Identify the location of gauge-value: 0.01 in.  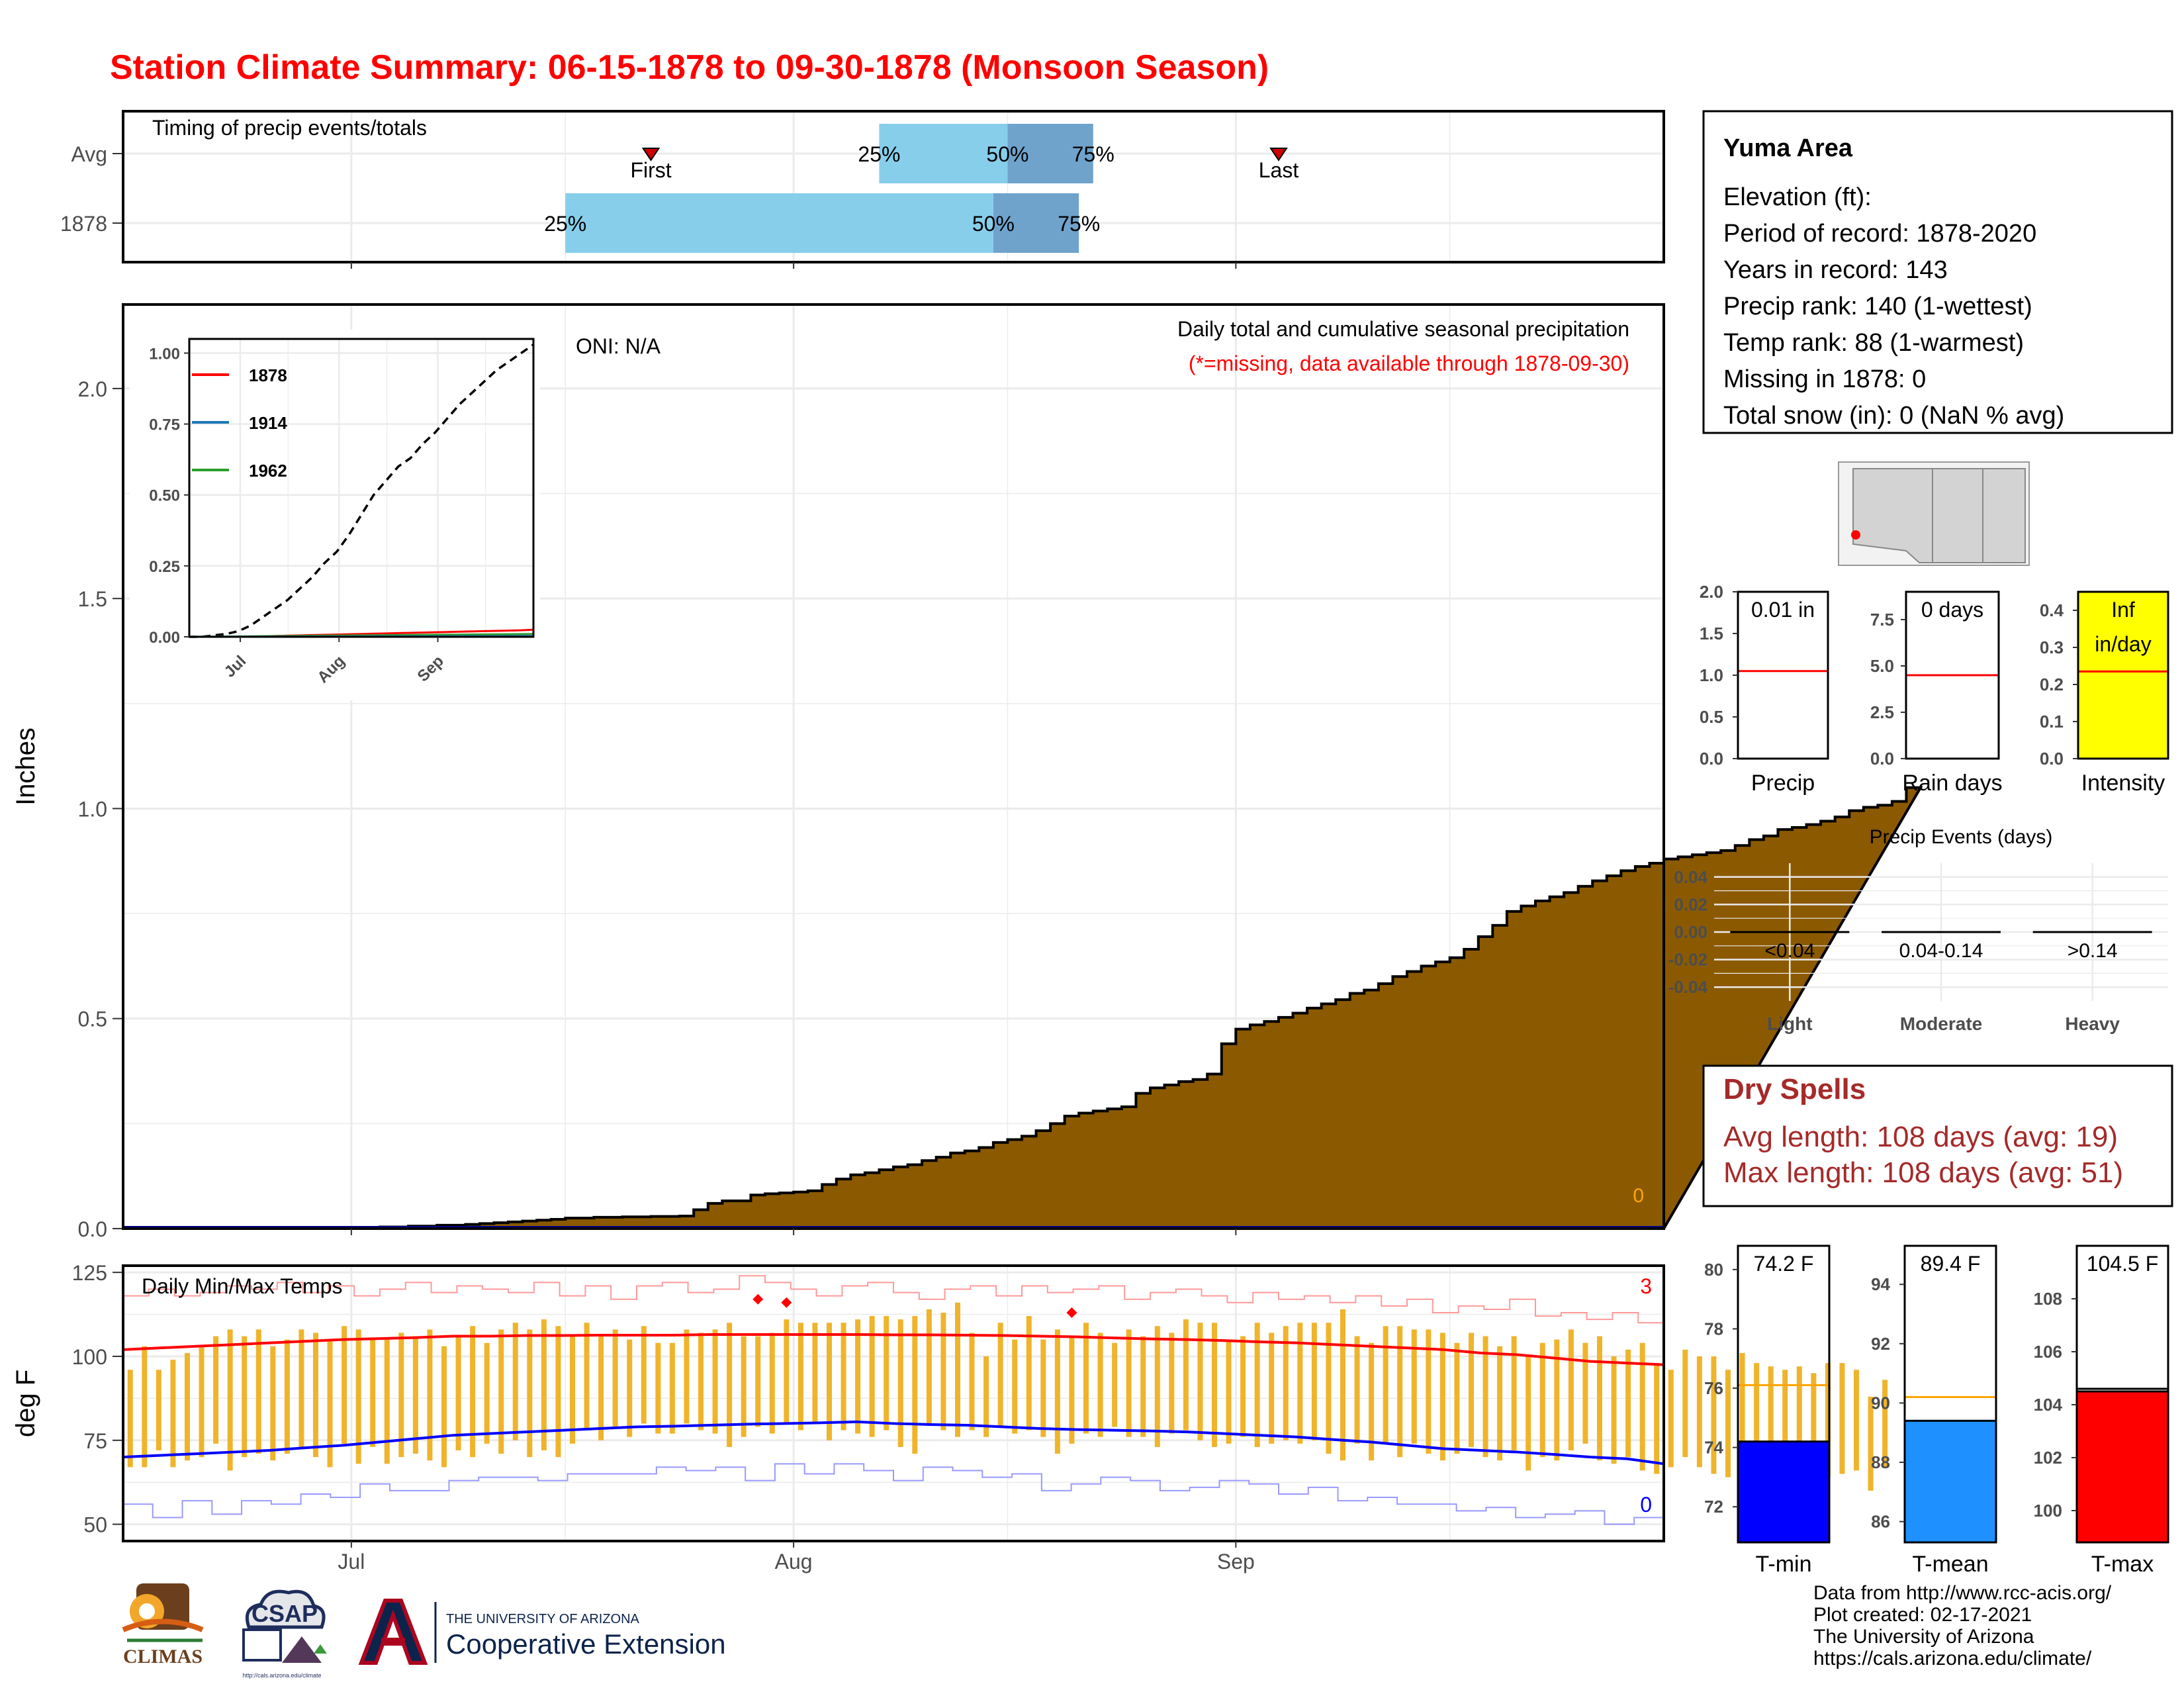
(1783, 610).